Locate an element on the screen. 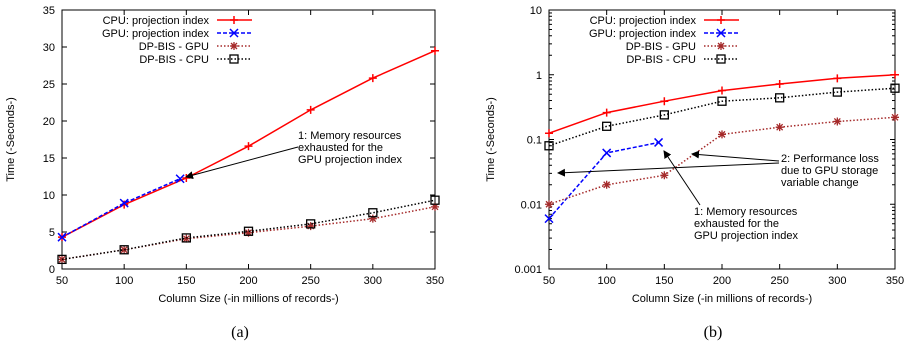 The height and width of the screenshot is (347, 909). y-tick-label: 20 is located at coordinates (49, 122).